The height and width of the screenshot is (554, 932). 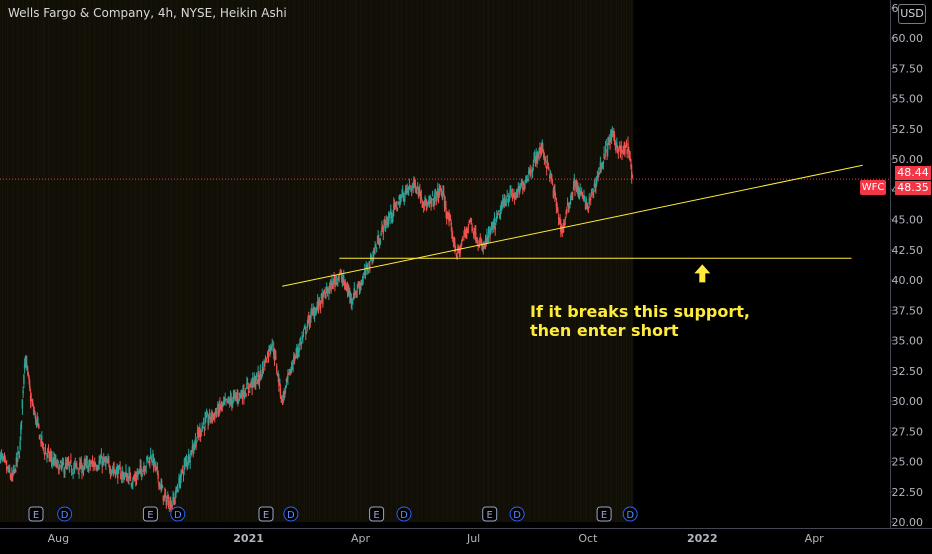 What do you see at coordinates (908, 159) in the screenshot?
I see `y-tick-label: 50.00` at bounding box center [908, 159].